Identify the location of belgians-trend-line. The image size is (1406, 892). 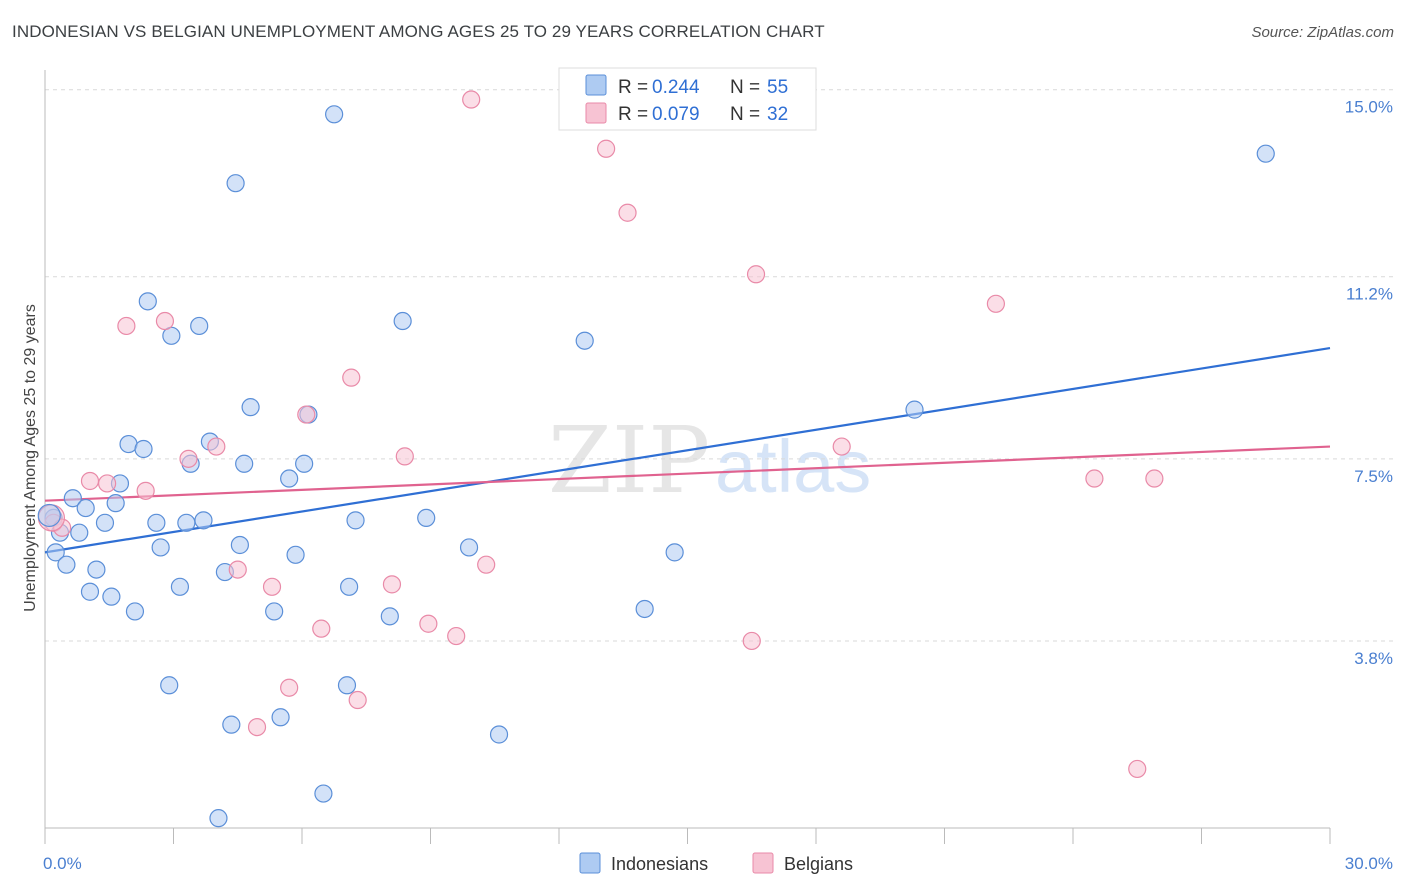
(687, 473).